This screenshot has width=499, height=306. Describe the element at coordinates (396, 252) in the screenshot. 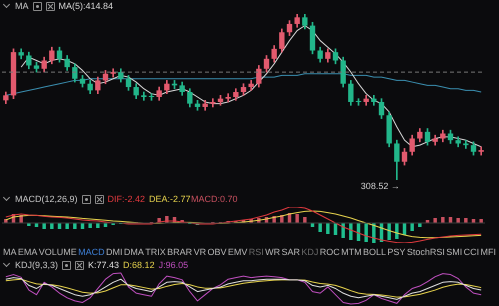

I see `text: PSY` at that location.